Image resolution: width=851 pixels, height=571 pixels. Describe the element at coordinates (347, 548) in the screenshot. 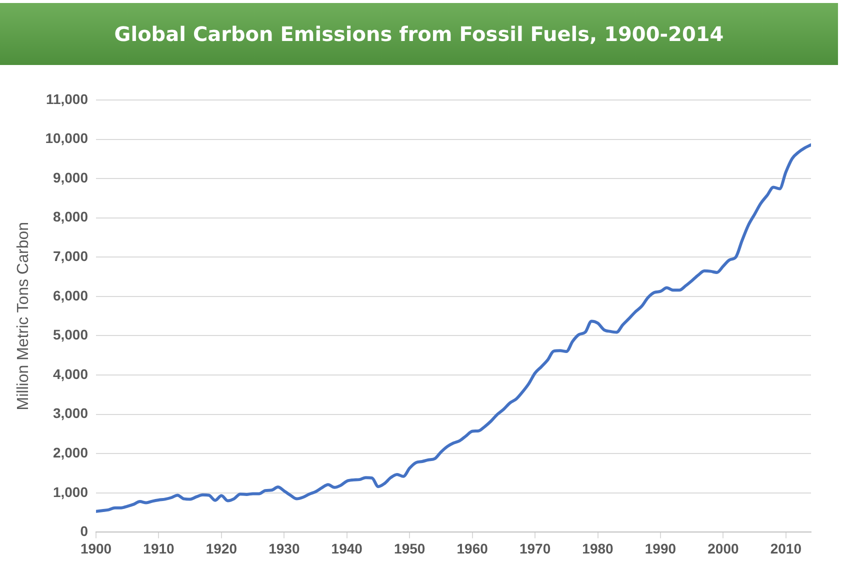

I see `x-tick-label: 1940` at that location.